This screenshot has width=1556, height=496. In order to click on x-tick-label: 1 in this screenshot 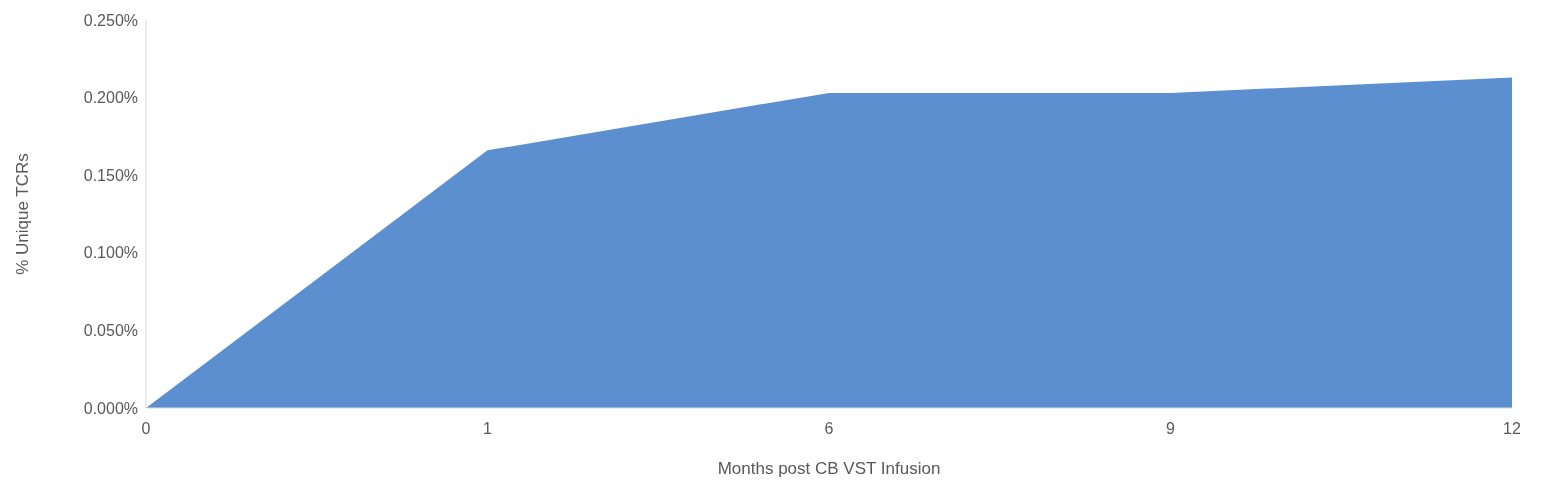, I will do `click(488, 428)`.